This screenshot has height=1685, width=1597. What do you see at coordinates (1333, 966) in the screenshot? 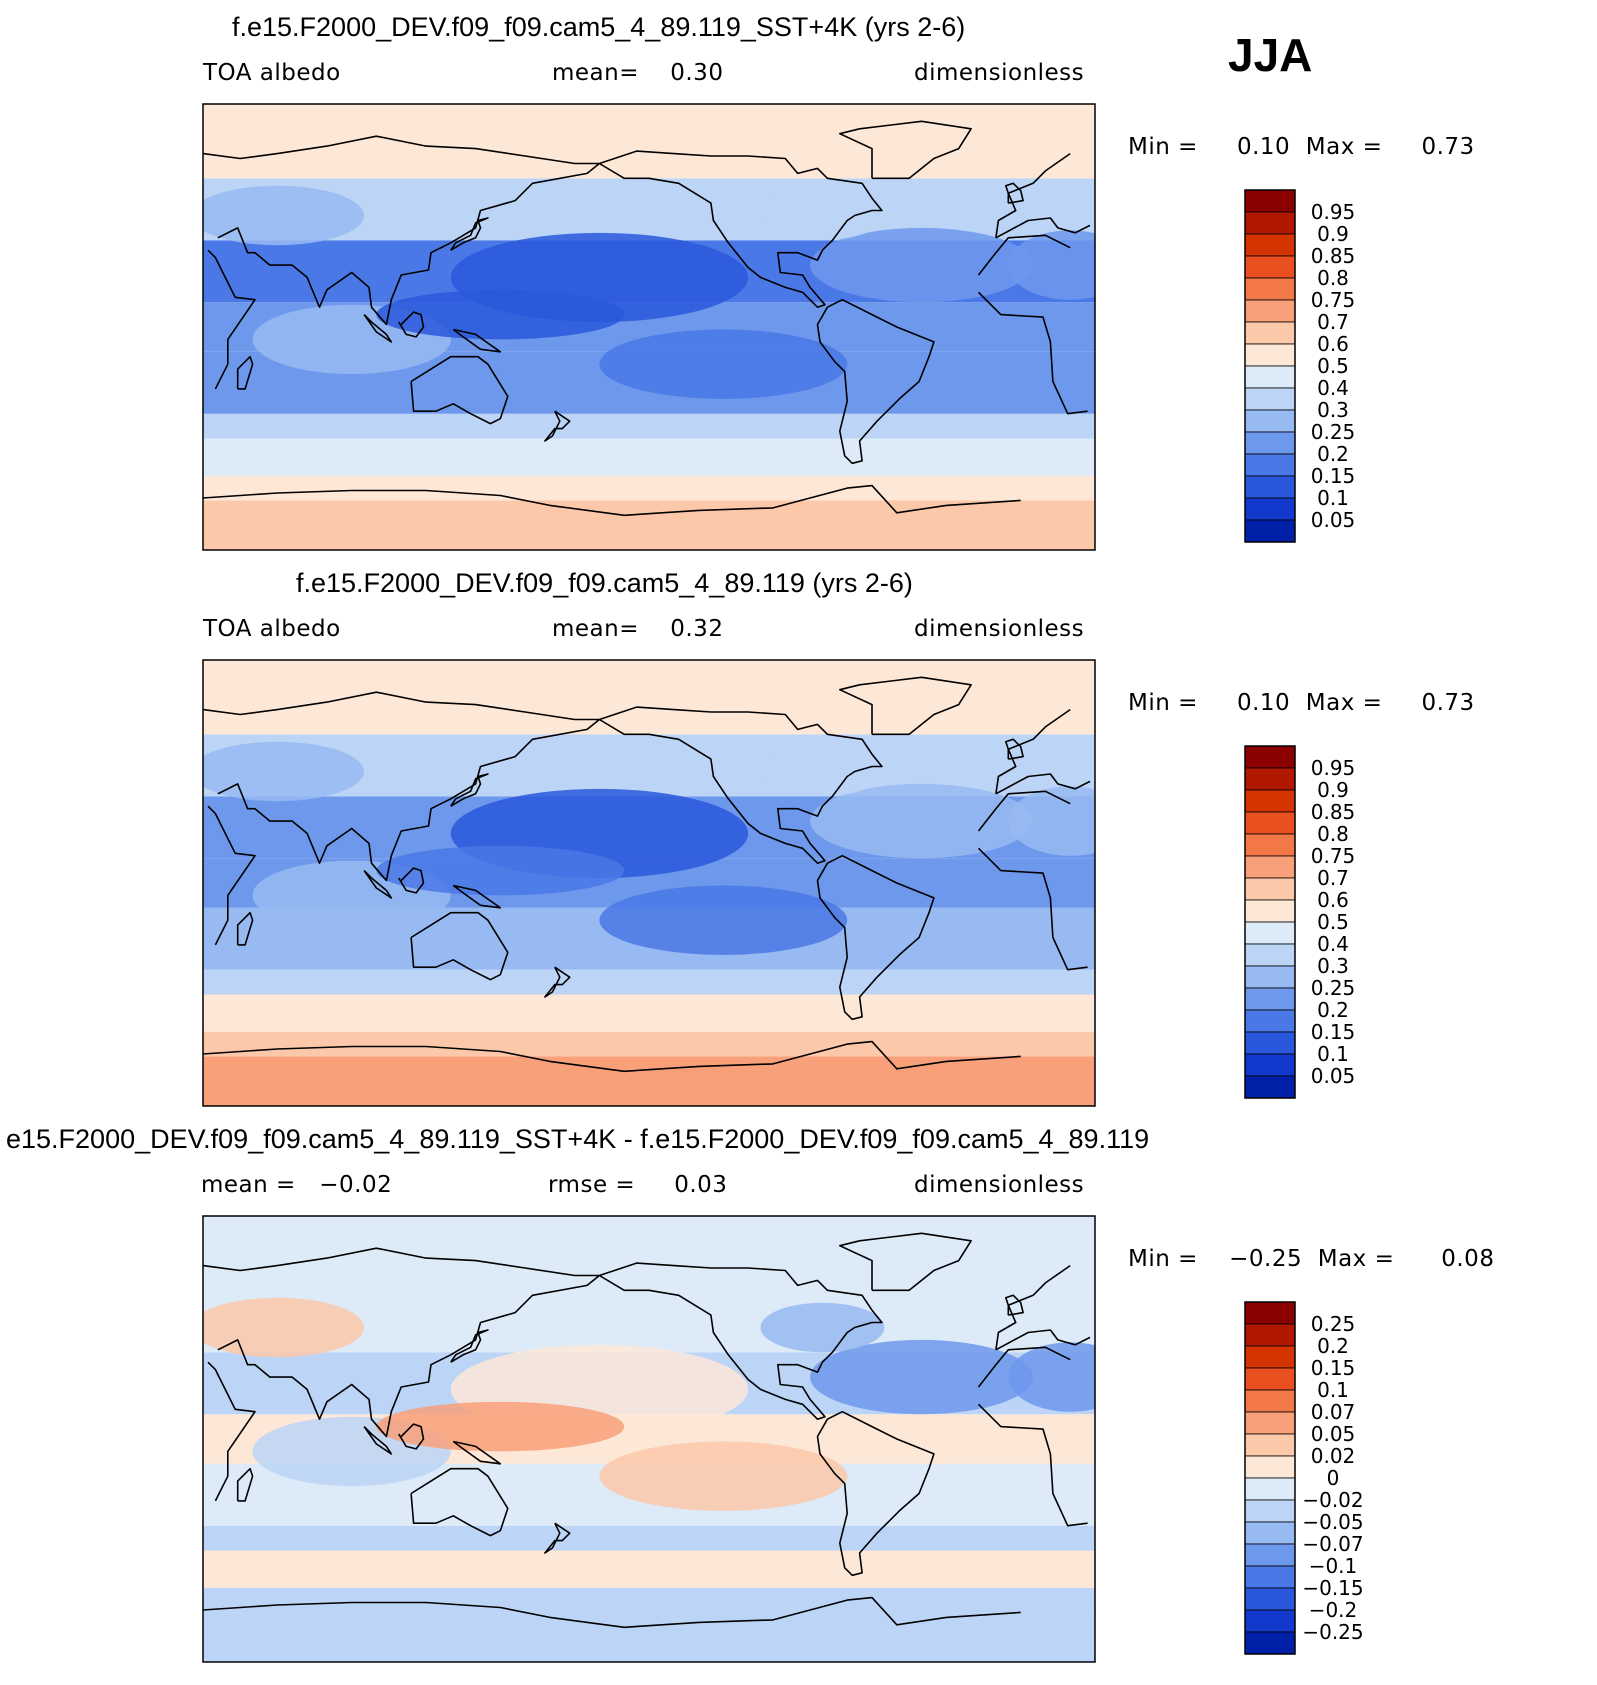
I see `colorbar-2-label-10: 0.3` at bounding box center [1333, 966].